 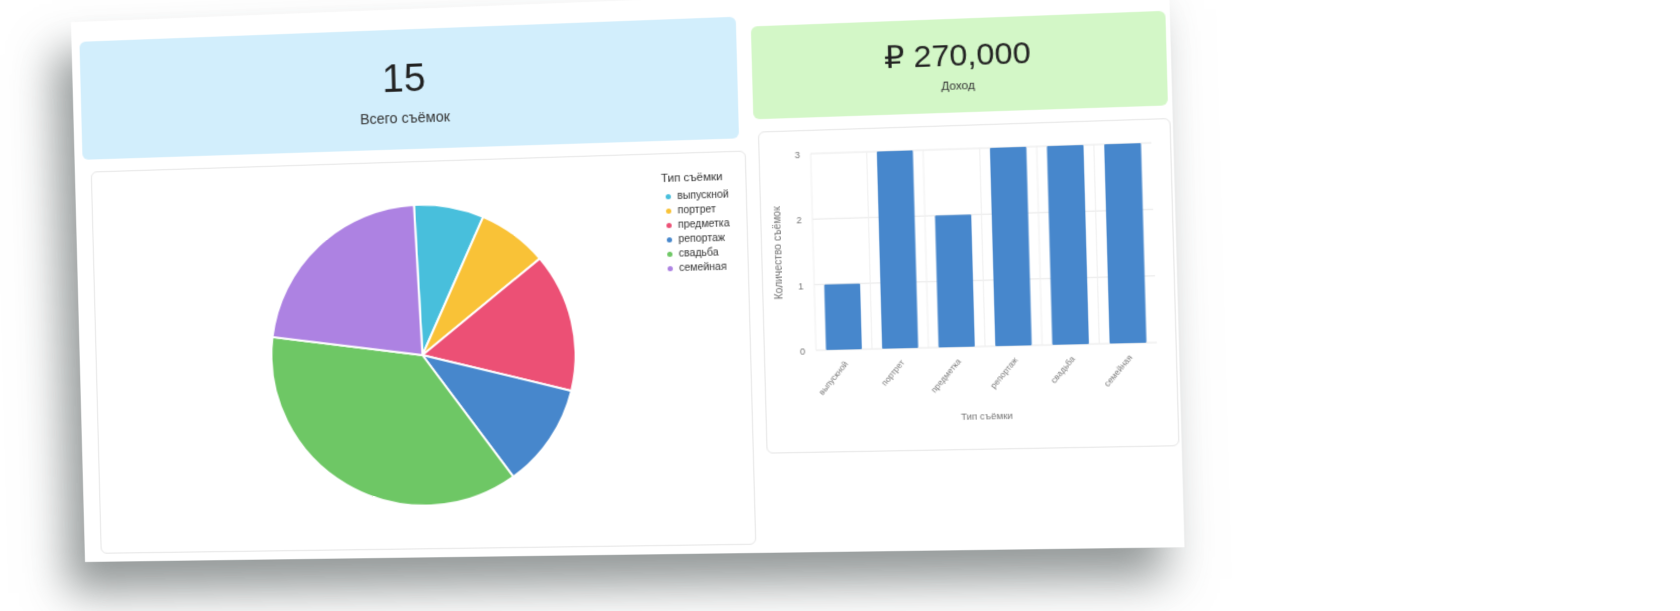 I want to click on x-tick-label: семейная, so click(x=1118, y=370).